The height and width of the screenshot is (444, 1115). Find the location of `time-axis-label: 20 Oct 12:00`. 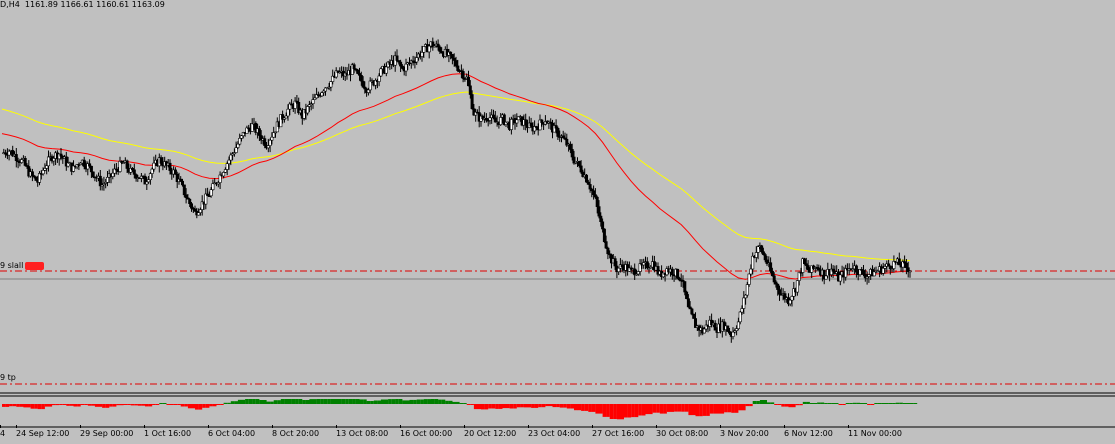

time-axis-label: 20 Oct 12:00 is located at coordinates (490, 433).